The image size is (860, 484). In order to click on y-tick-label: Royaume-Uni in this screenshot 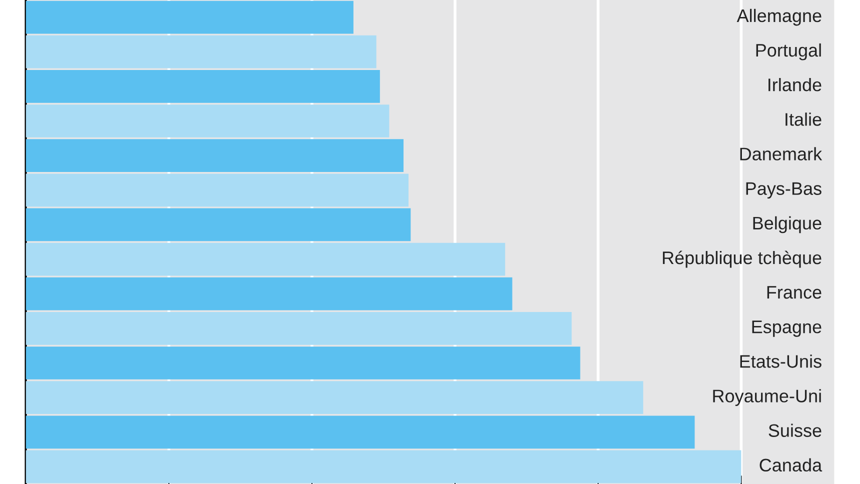, I will do `click(767, 397)`.